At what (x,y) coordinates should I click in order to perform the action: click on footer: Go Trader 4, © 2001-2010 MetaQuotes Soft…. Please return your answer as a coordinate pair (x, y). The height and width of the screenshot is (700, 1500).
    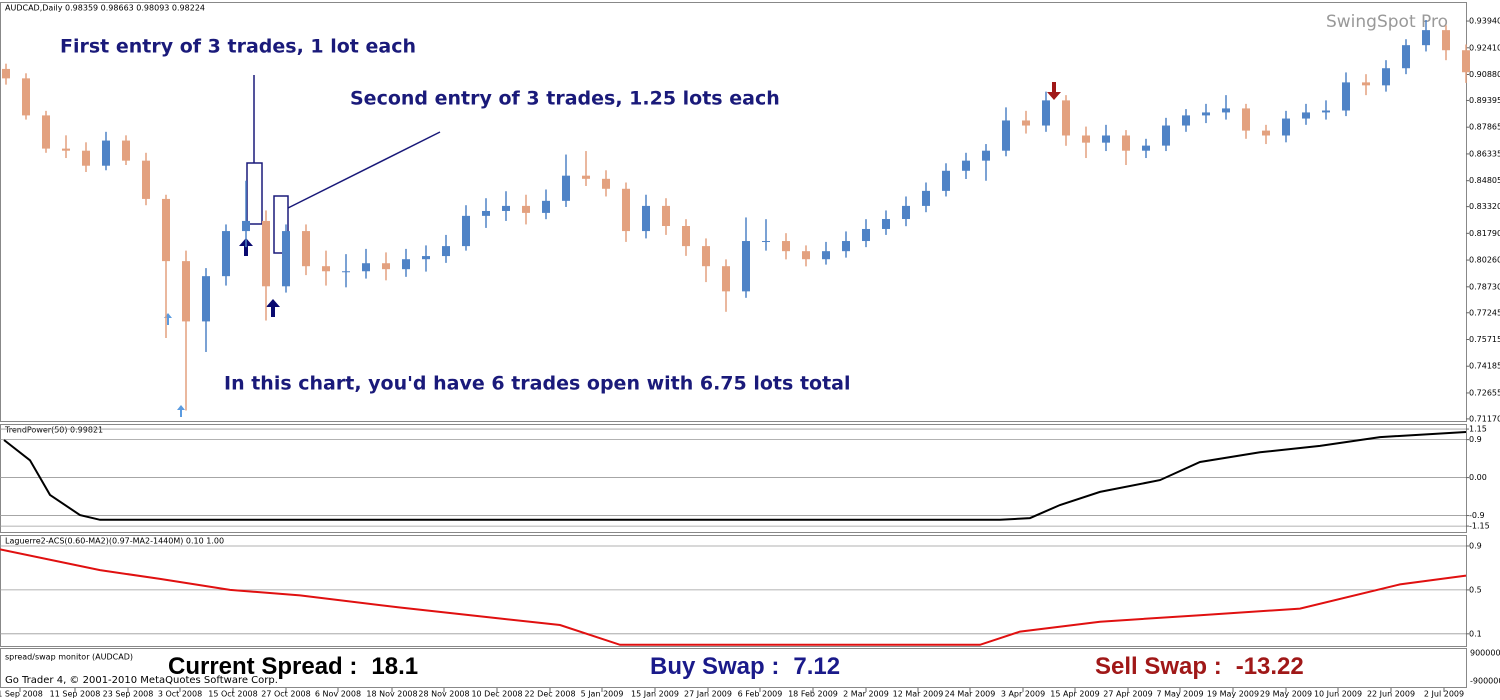
    Looking at the image, I should click on (141, 680).